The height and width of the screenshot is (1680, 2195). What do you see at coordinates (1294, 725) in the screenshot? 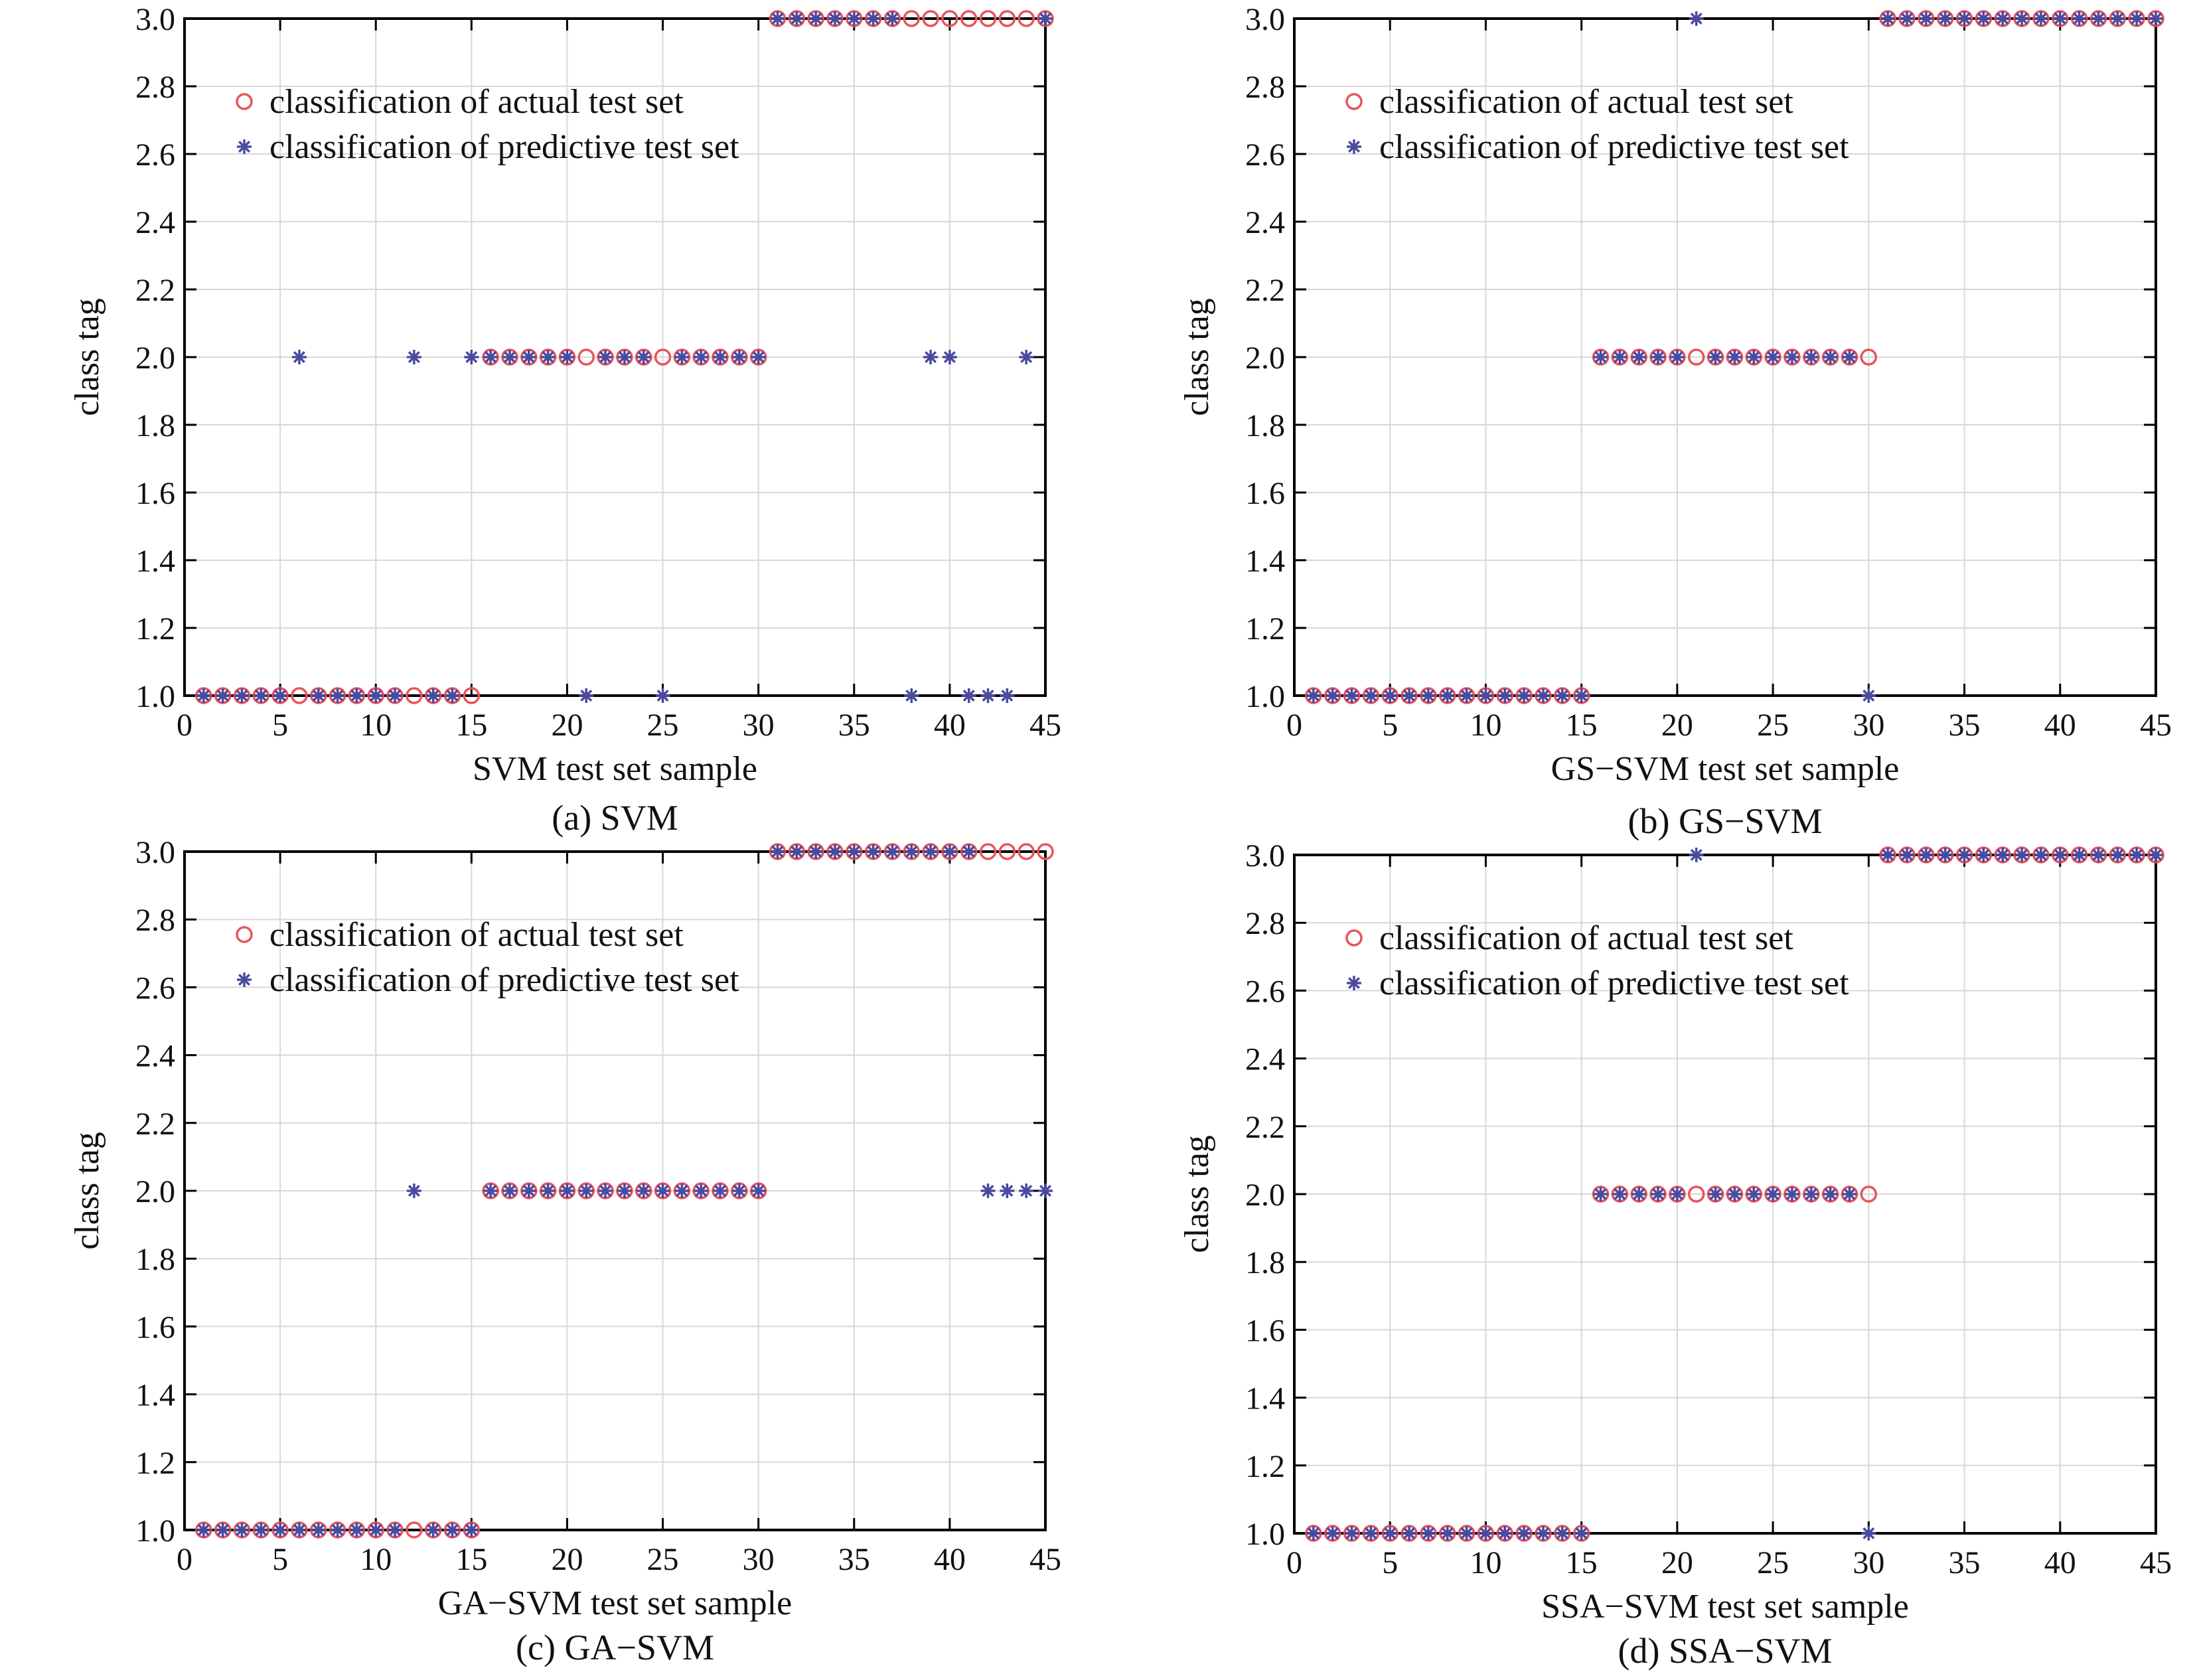
I see `x-tick-label: 0` at bounding box center [1294, 725].